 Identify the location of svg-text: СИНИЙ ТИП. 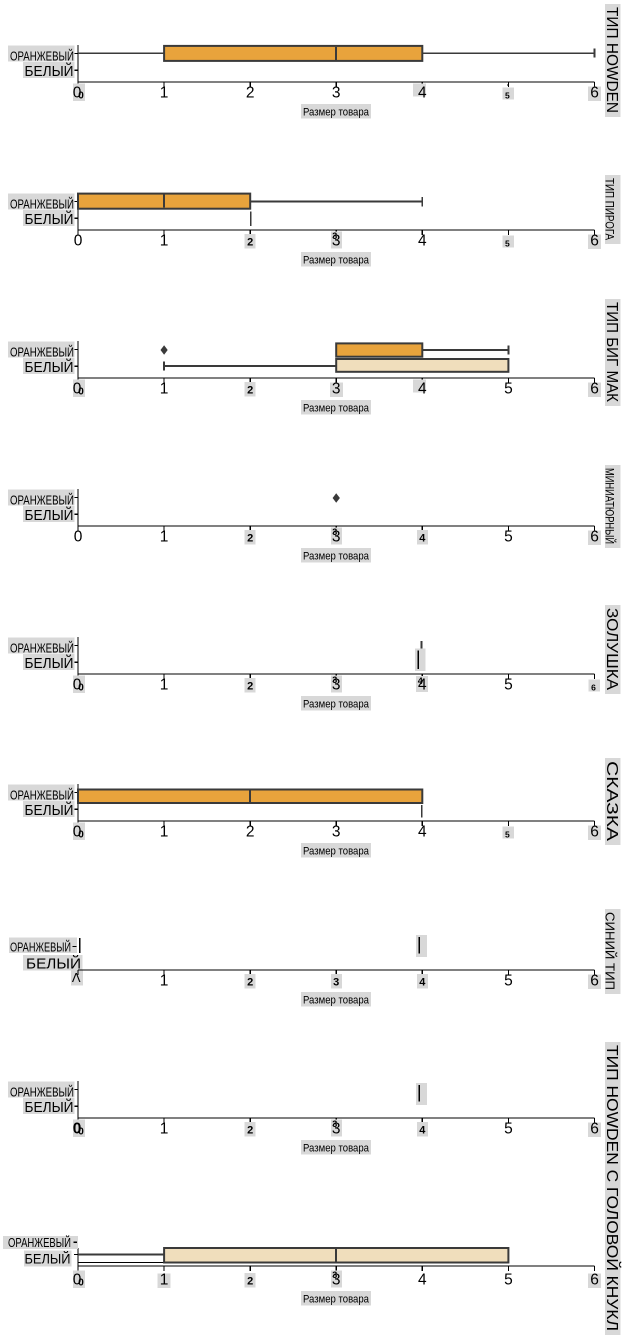
(610, 951).